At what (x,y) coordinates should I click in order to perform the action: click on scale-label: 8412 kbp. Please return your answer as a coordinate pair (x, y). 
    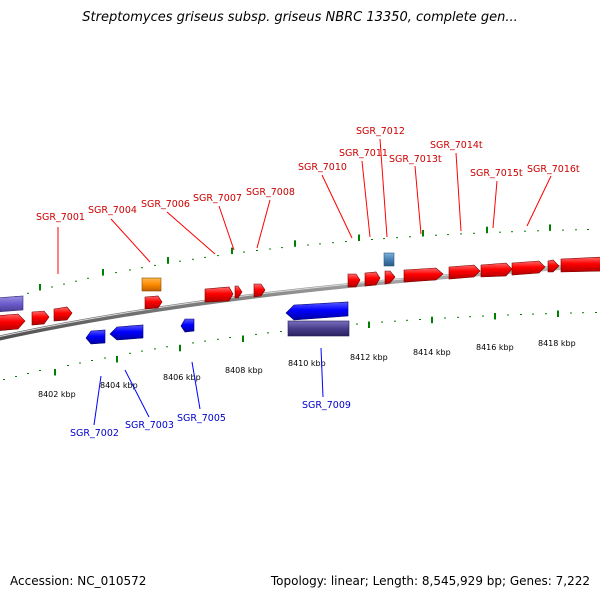
    Looking at the image, I should click on (369, 357).